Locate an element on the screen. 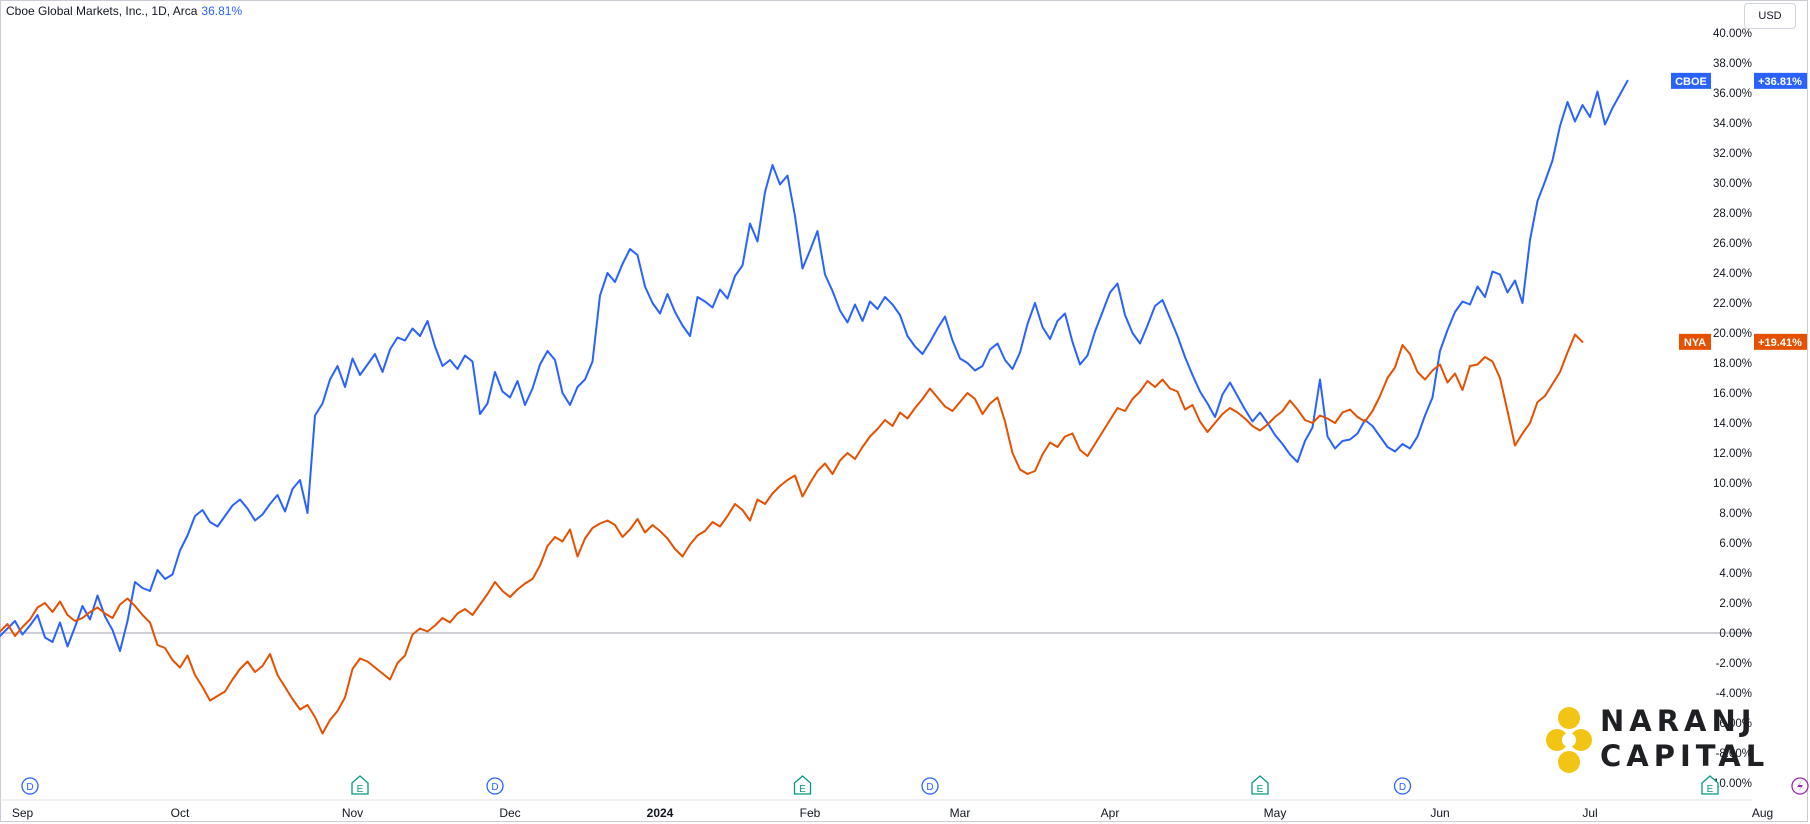 Image resolution: width=1810 pixels, height=824 pixels. x-tick-label: Oct is located at coordinates (180, 813).